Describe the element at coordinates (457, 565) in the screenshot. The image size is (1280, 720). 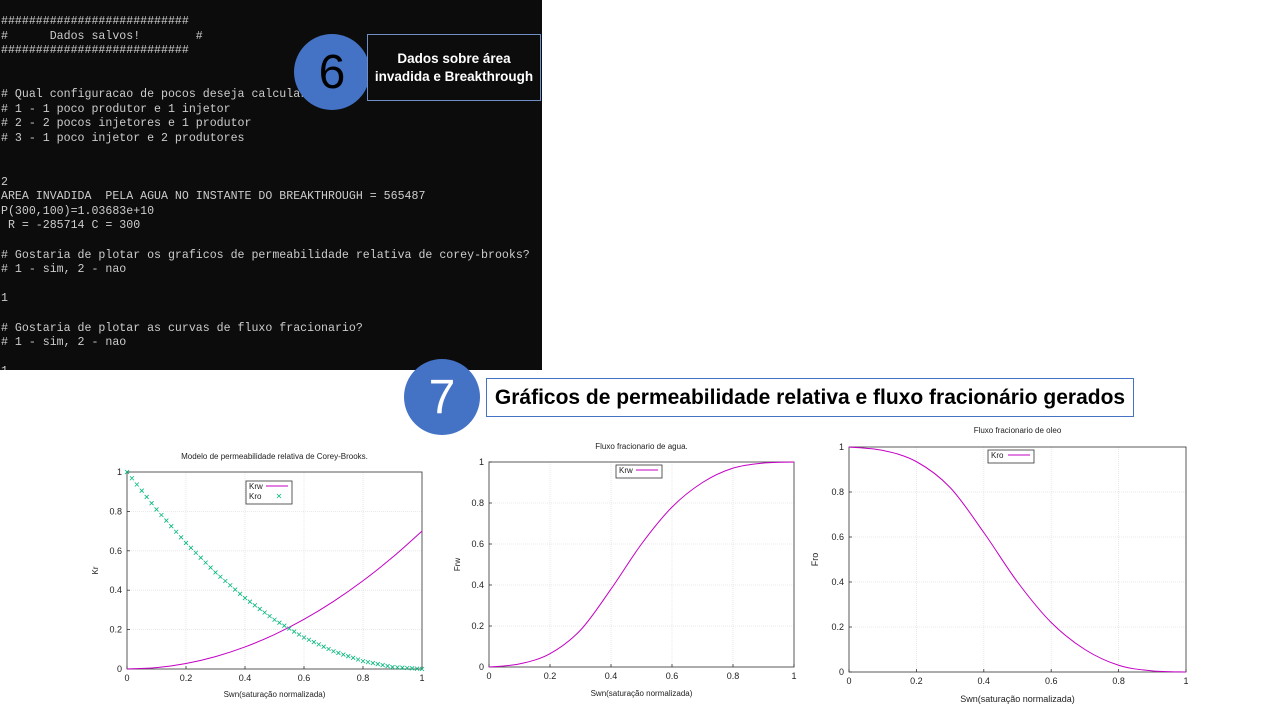
I see `y-axis-label: Frw` at that location.